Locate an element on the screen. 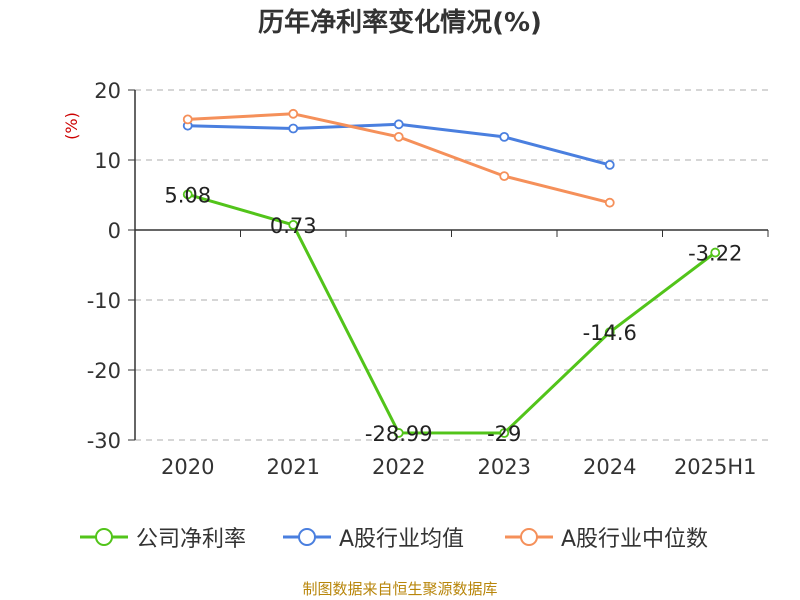  legend-item-industry-mean: A股行业均值 is located at coordinates (373, 537).